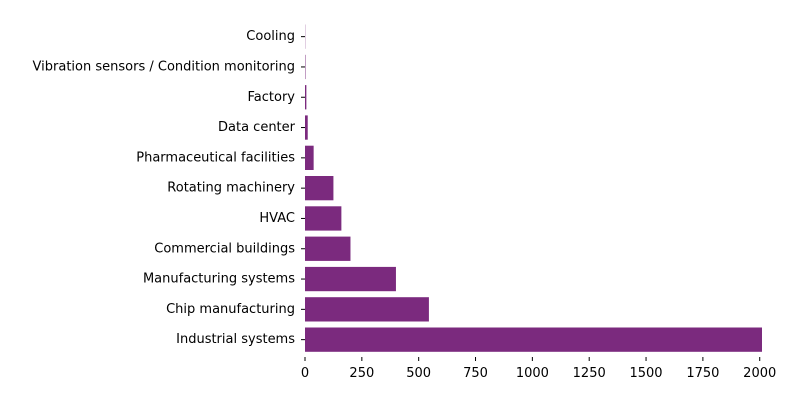 Image resolution: width=800 pixels, height=400 pixels. I want to click on y-tick-label: Rotating machinery, so click(231, 188).